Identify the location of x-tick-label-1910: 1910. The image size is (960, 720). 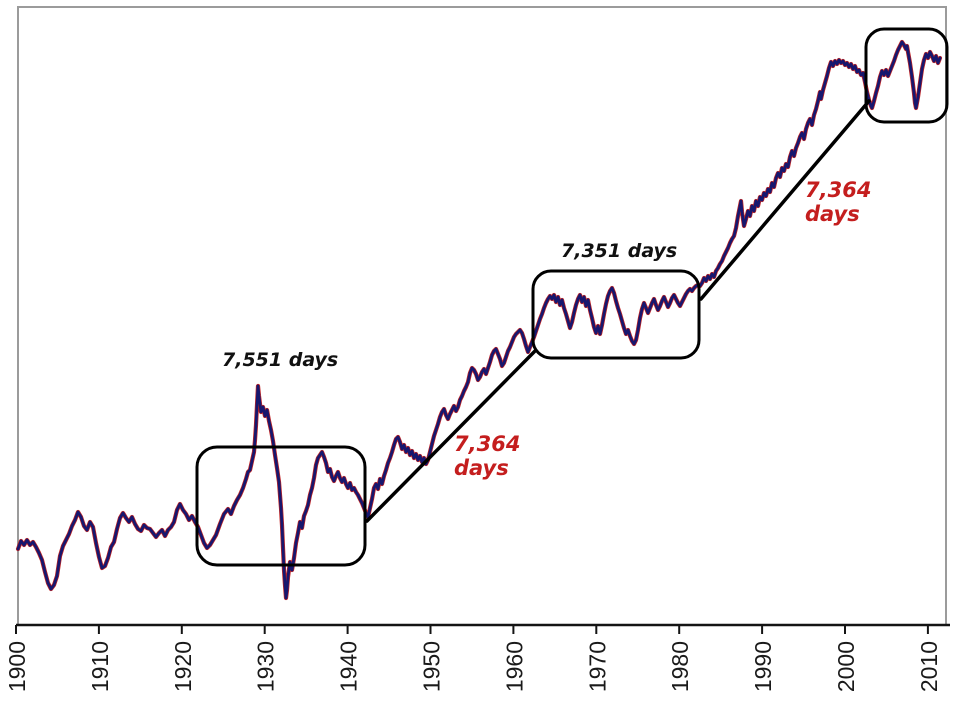
(100, 666).